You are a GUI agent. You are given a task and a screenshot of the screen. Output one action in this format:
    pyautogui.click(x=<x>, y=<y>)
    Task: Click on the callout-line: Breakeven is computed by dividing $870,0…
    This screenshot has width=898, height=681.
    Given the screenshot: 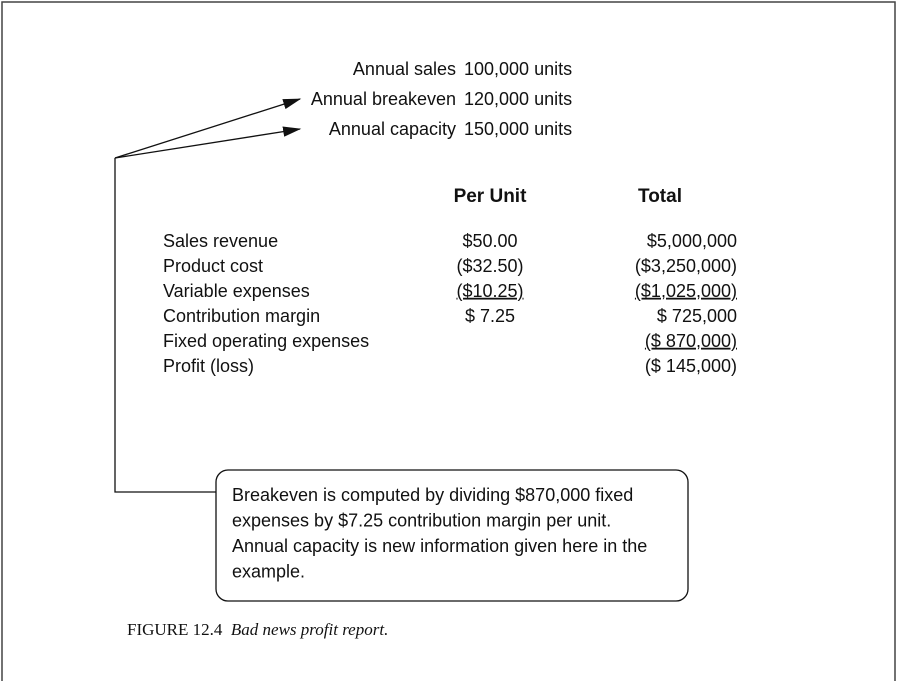 What is the action you would take?
    pyautogui.click(x=432, y=495)
    